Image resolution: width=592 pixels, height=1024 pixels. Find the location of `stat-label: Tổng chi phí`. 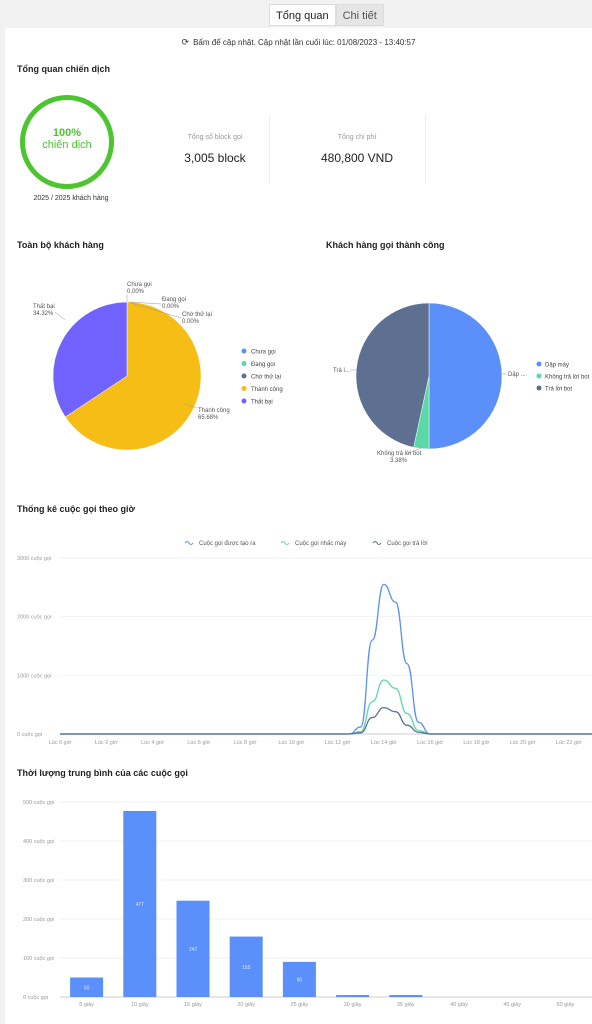

stat-label: Tổng chi phí is located at coordinates (357, 137).